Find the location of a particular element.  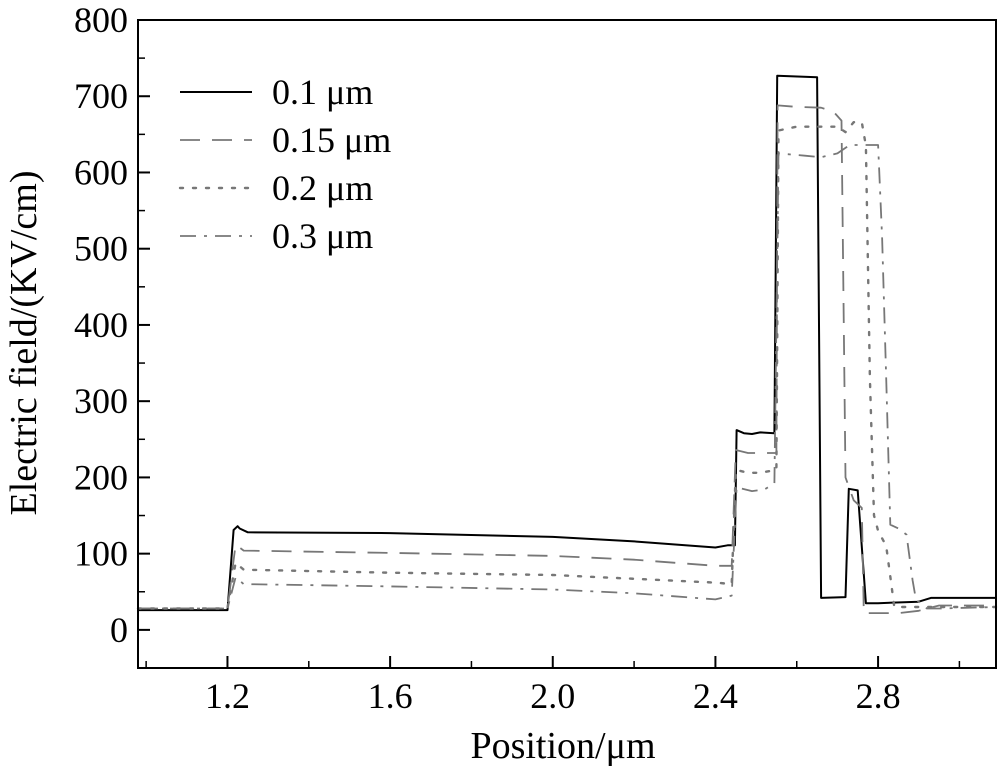

y-tick-label: 300 is located at coordinates (101, 401).